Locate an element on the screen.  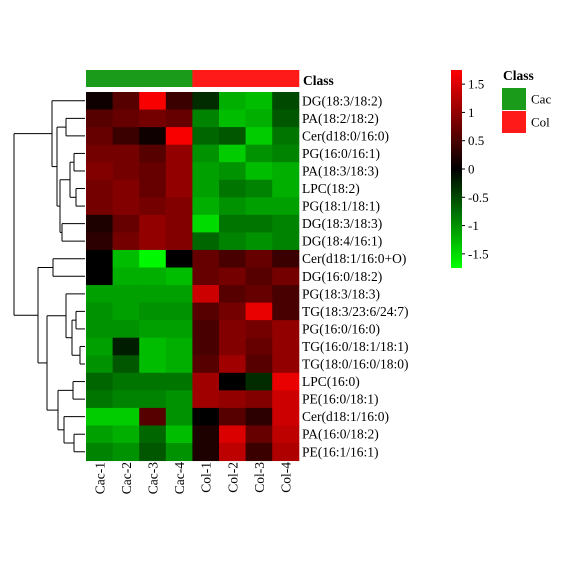
color-scale-tick-label: -0.5 is located at coordinates (478, 197).